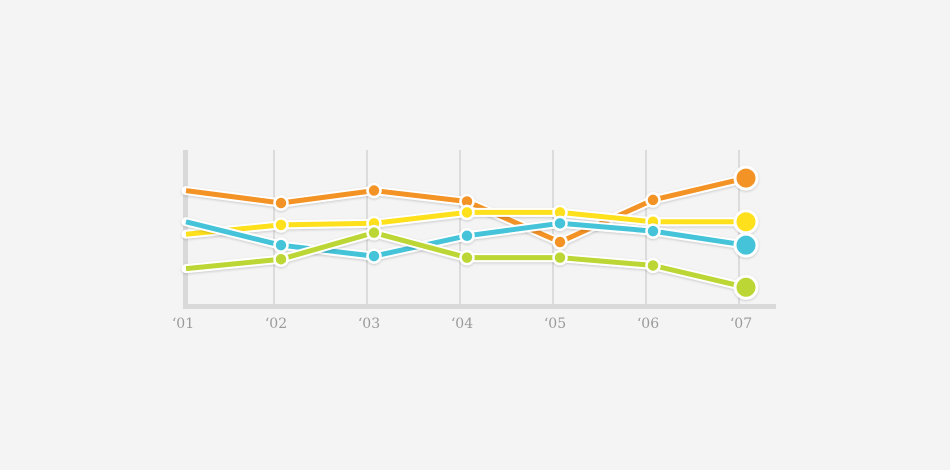 This screenshot has width=950, height=470. Describe the element at coordinates (183, 324) in the screenshot. I see `x-tick-label: ‘01` at that location.